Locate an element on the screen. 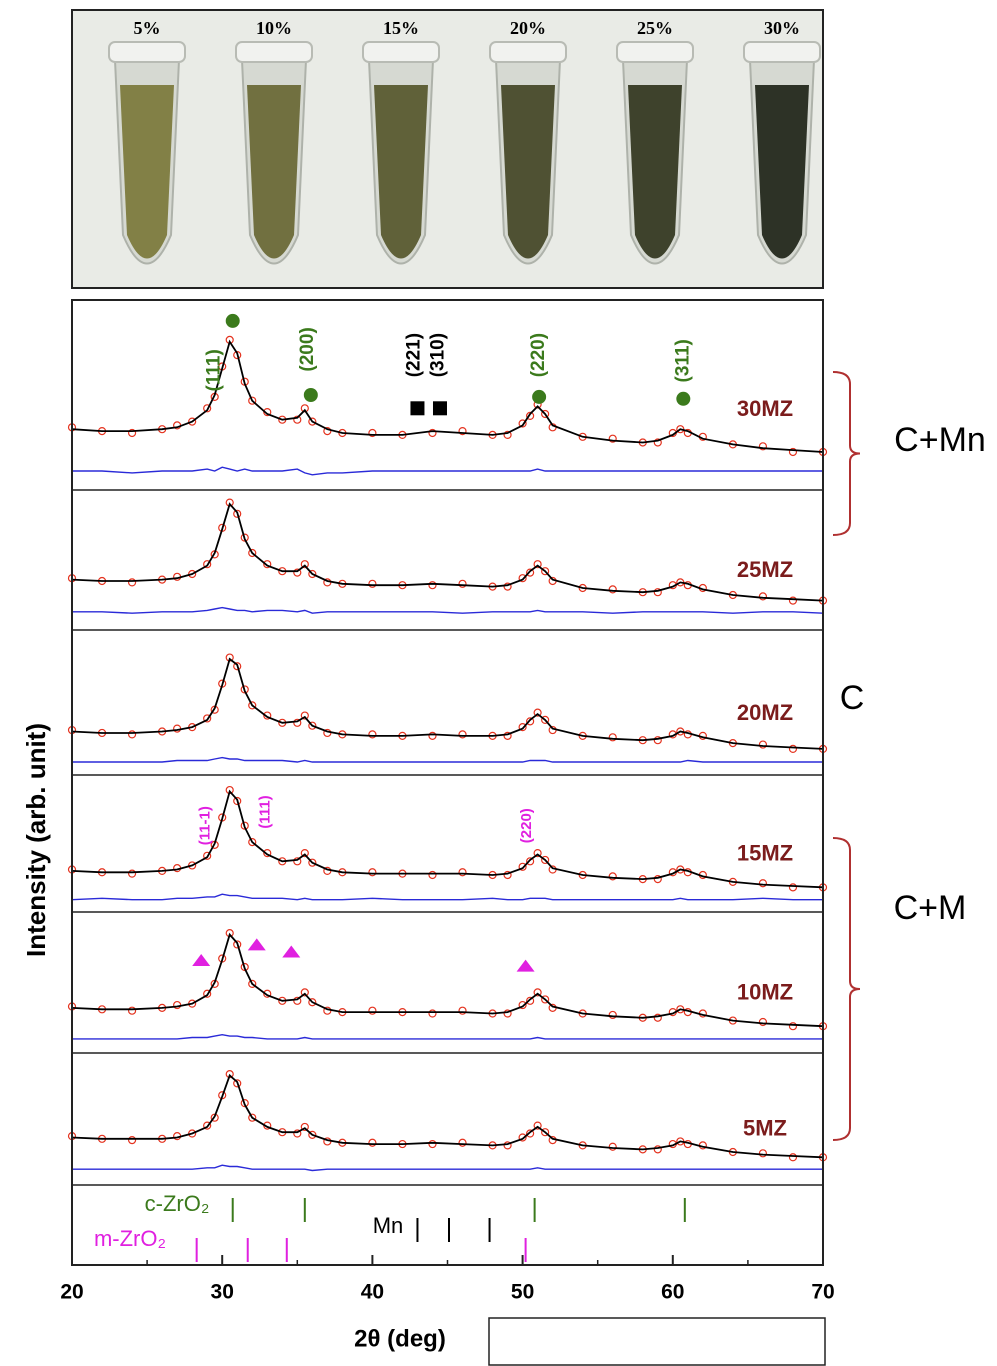  photo-label: 10% is located at coordinates (274, 28).